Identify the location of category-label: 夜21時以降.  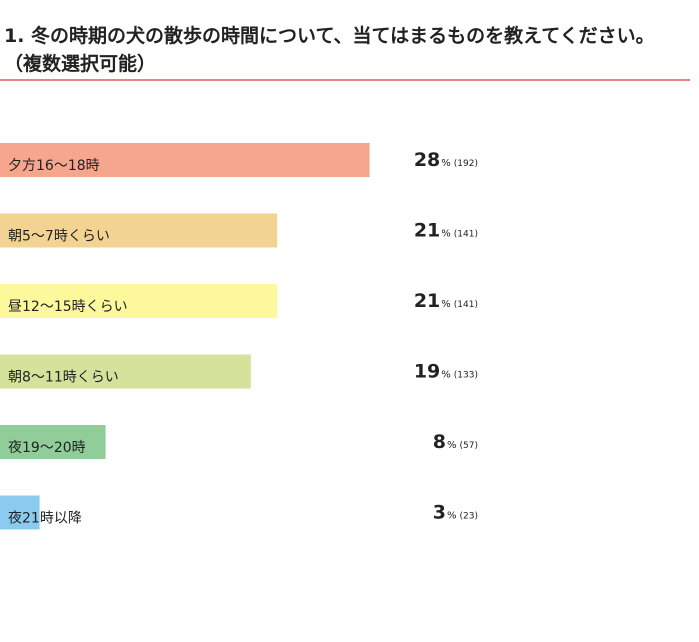
(45, 519).